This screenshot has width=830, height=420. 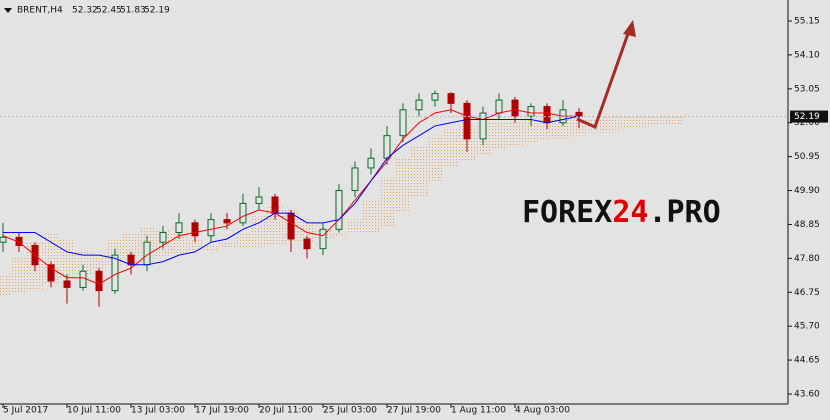 I want to click on x-tick-label: 1 Aug 11:00, so click(x=478, y=411).